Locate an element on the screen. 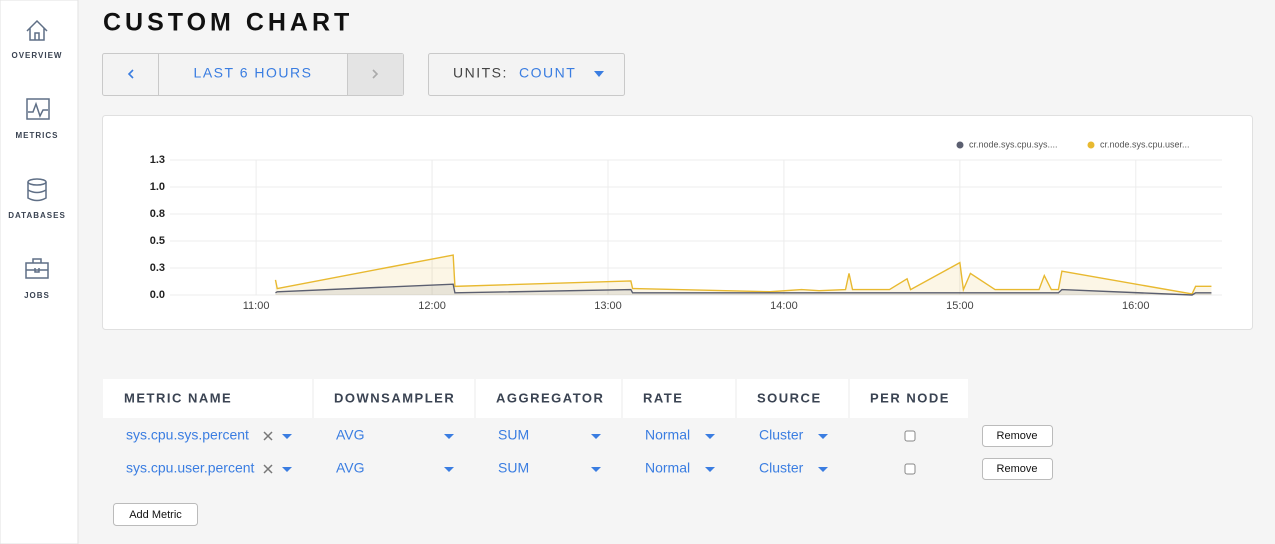 The height and width of the screenshot is (544, 1275). column-header: METRIC NAME is located at coordinates (178, 397).